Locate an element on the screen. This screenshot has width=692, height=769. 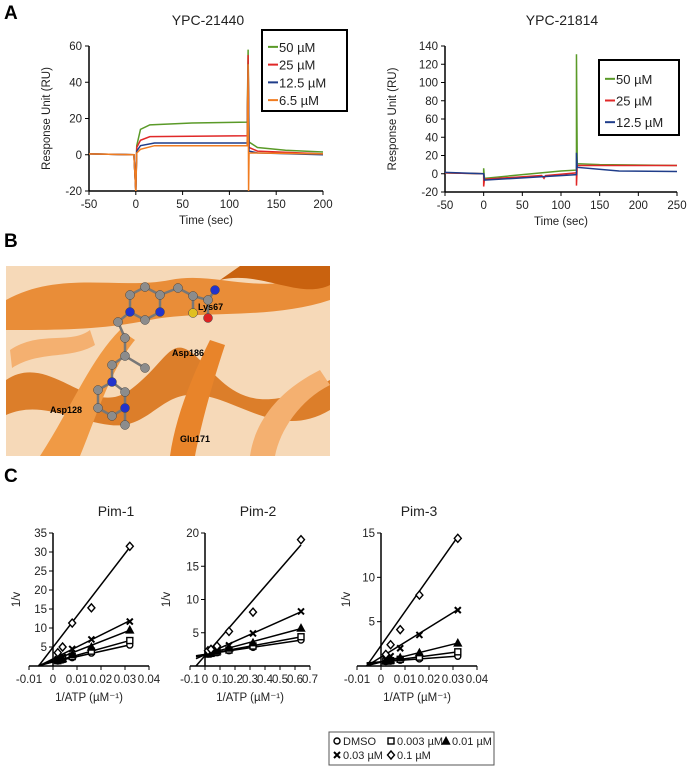
legend-label: 50 µM is located at coordinates (634, 79).